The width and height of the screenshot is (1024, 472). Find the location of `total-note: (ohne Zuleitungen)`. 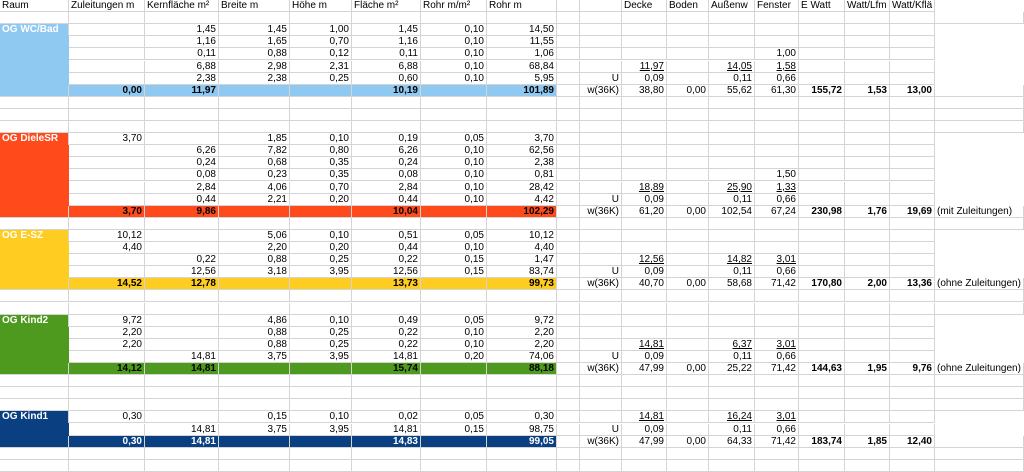

total-note: (ohne Zuleitungen) is located at coordinates (979, 284).